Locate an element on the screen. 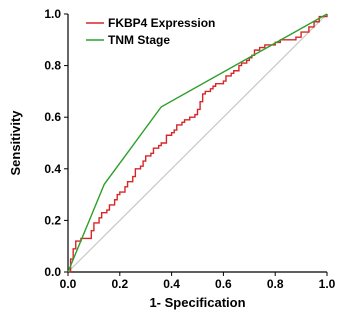  y-tick-label: 0.4 is located at coordinates (52, 169).